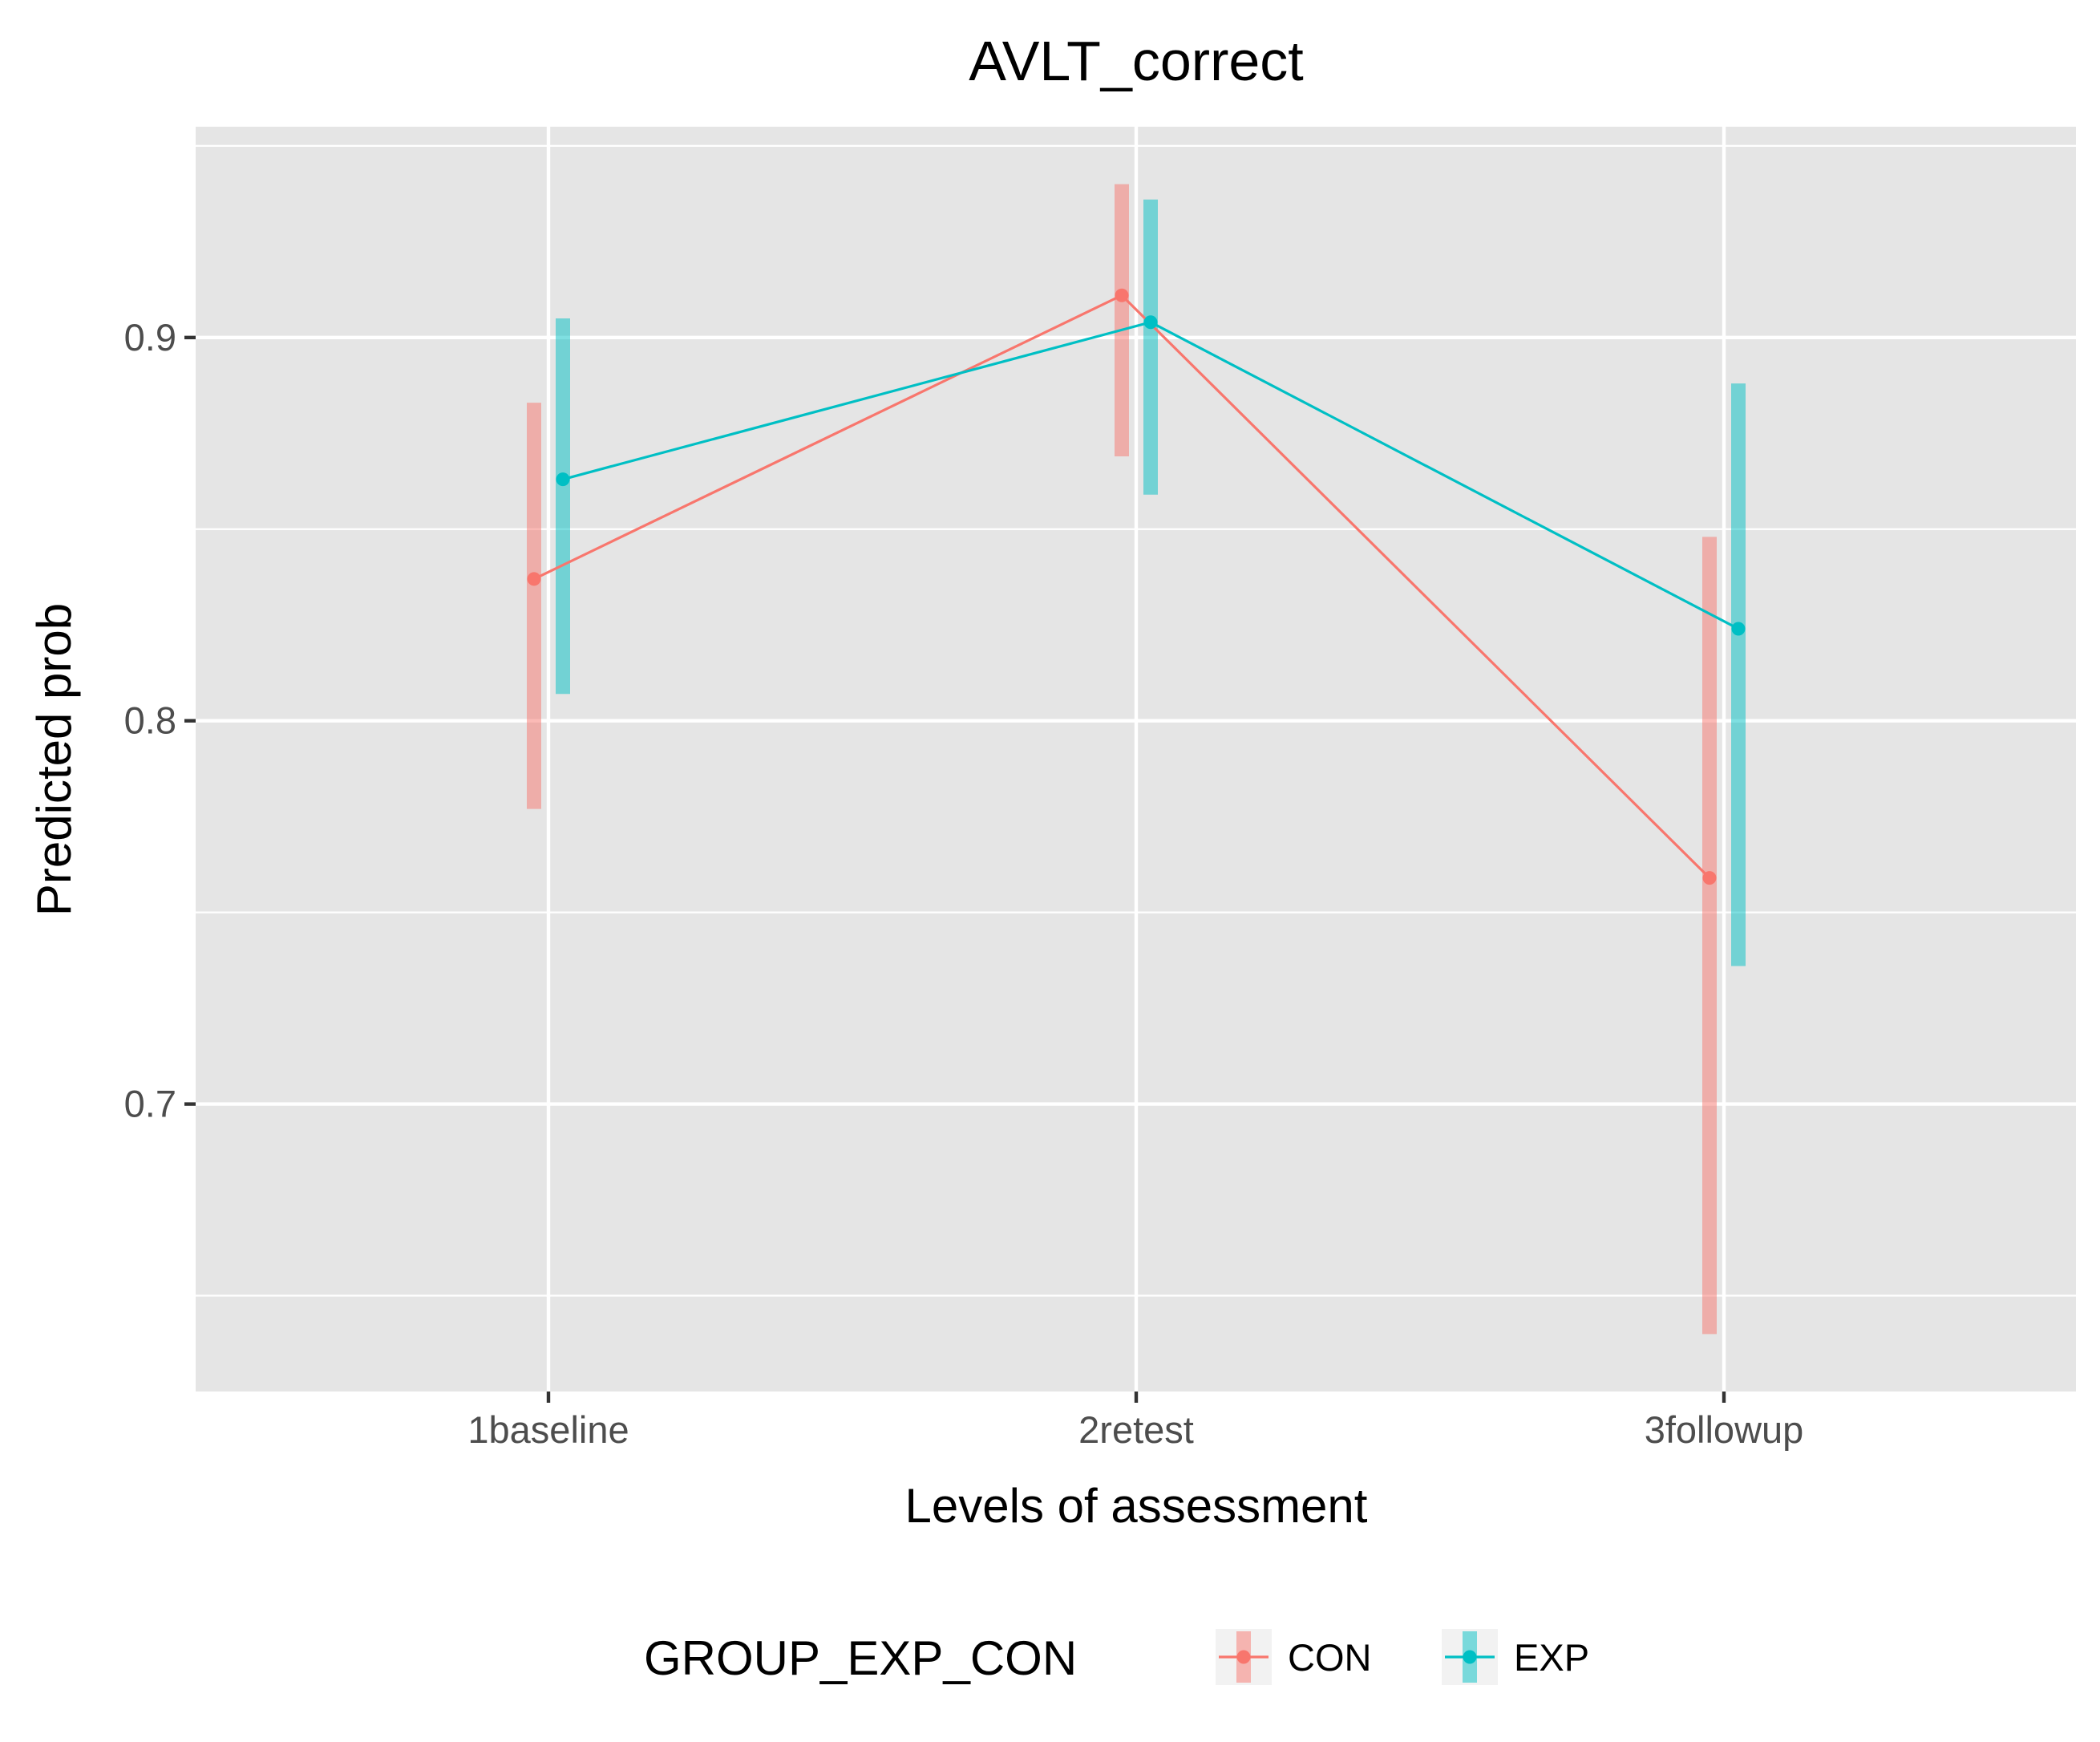 This screenshot has width=2100, height=1742. What do you see at coordinates (1136, 1429) in the screenshot?
I see `x-tick-label-2retest: 2retest` at bounding box center [1136, 1429].